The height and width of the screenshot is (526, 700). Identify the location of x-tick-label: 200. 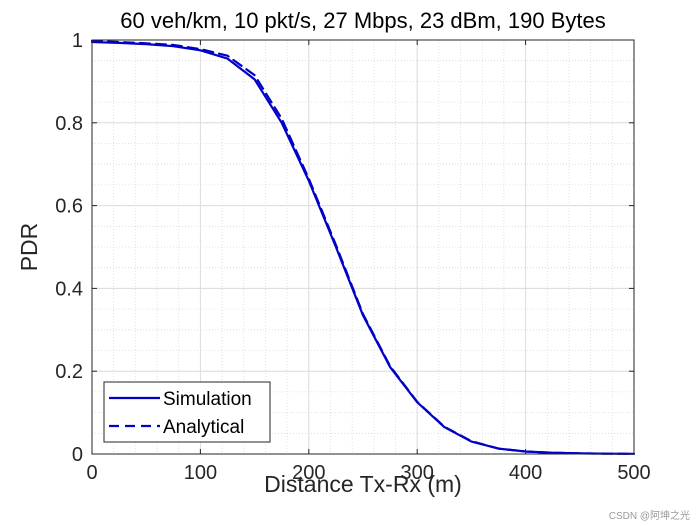
(308, 473).